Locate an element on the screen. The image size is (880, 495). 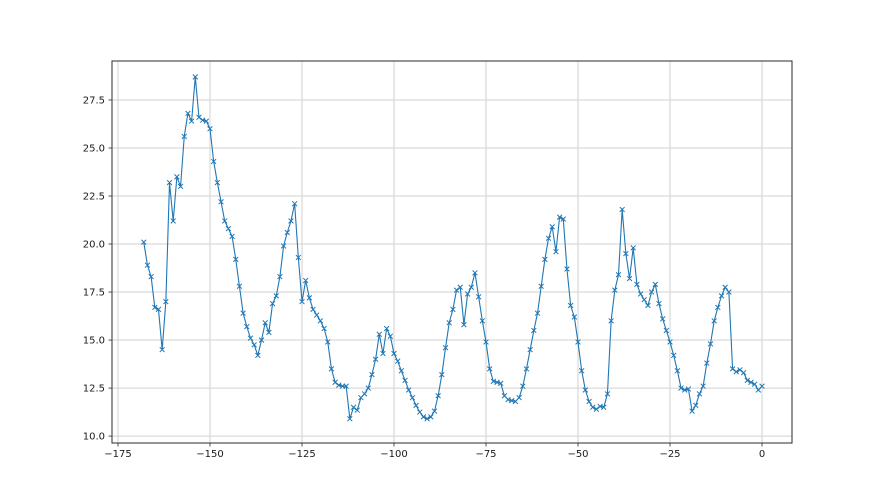
y-tick-label: 12.5 is located at coordinates (94, 389).